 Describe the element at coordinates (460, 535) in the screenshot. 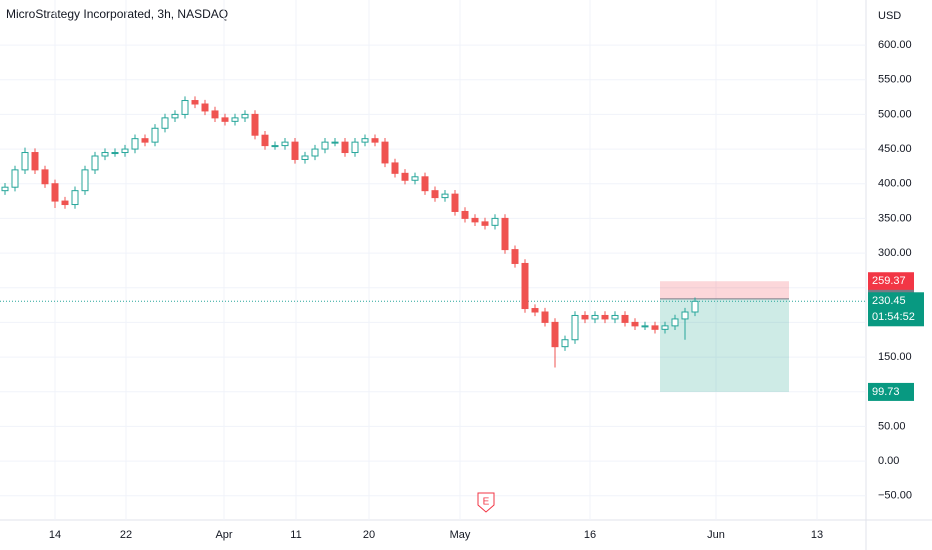

I see `x-tick-label: May` at that location.